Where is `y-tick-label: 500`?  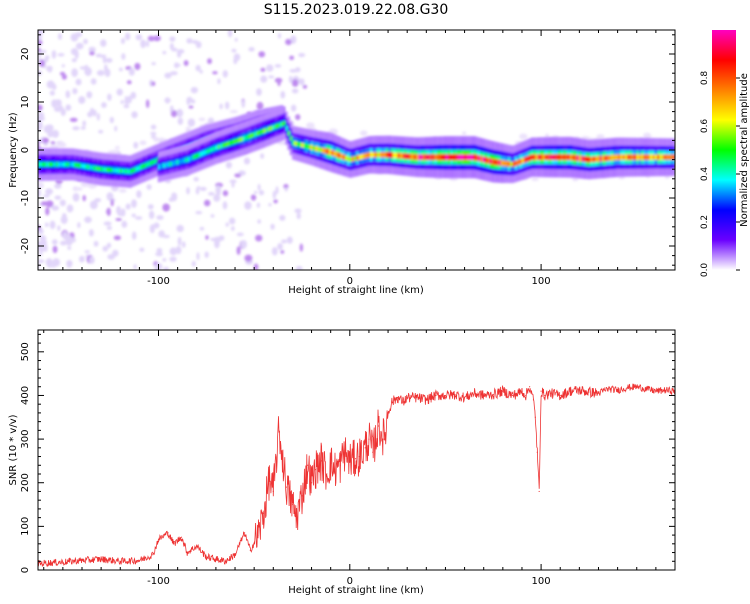
y-tick-label: 500 is located at coordinates (25, 351).